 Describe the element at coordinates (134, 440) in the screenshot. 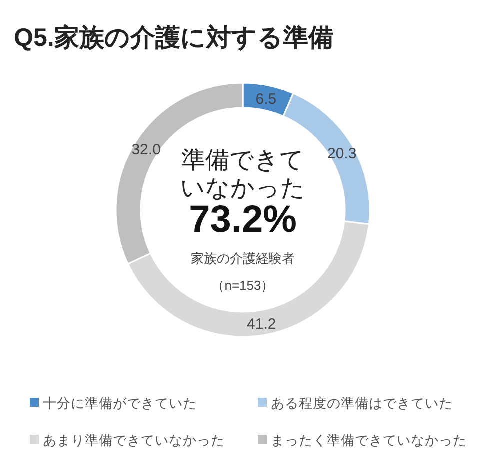

I see `legend-label: あまり準備できていなかった` at that location.